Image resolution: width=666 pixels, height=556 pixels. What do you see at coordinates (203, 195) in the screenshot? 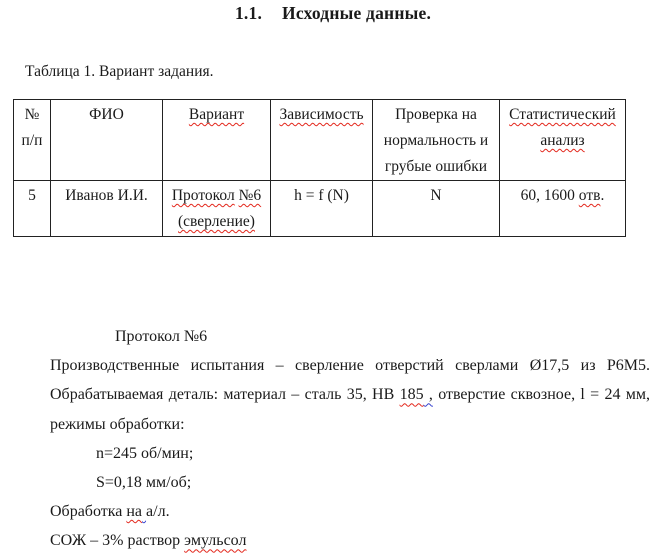
I see `cell-variant-word1: Протокол` at bounding box center [203, 195].